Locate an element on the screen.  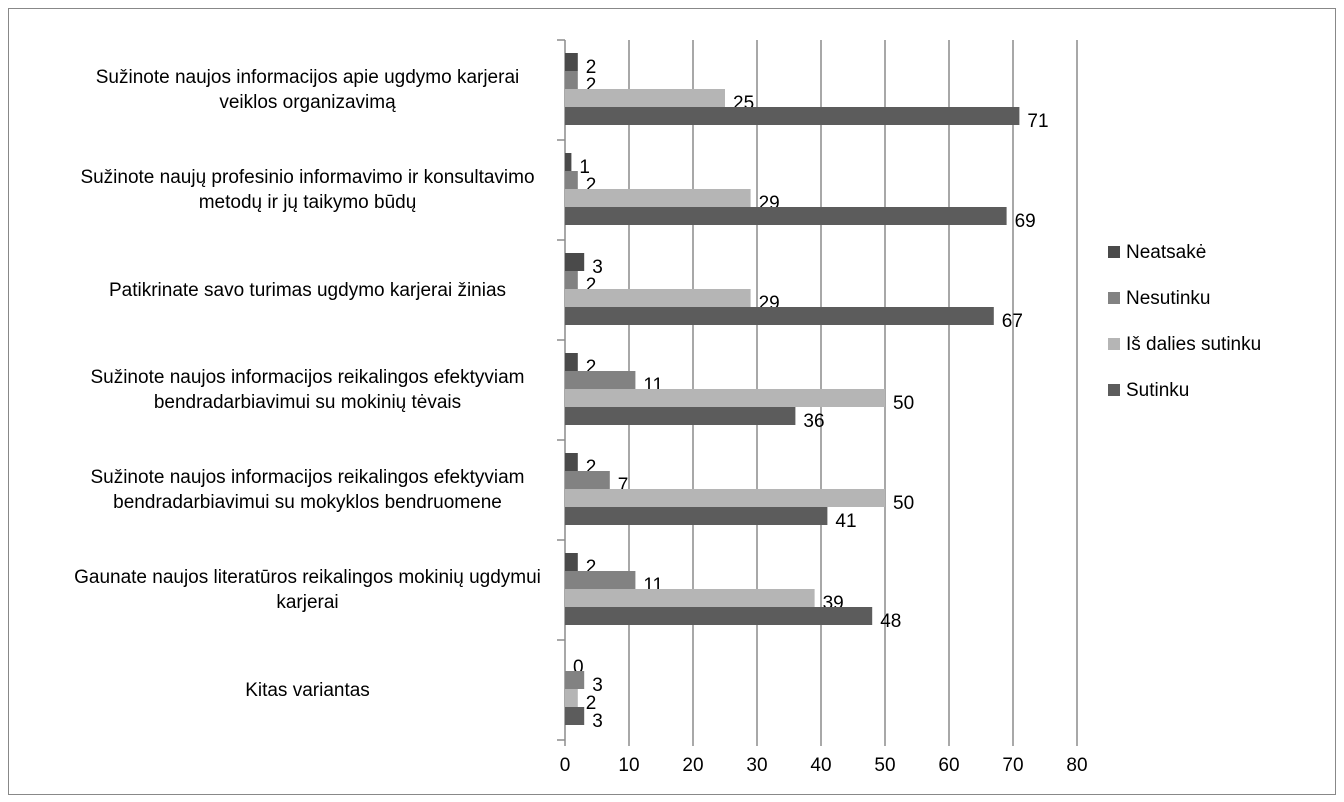
legend-label: Neatsakė is located at coordinates (1166, 252).